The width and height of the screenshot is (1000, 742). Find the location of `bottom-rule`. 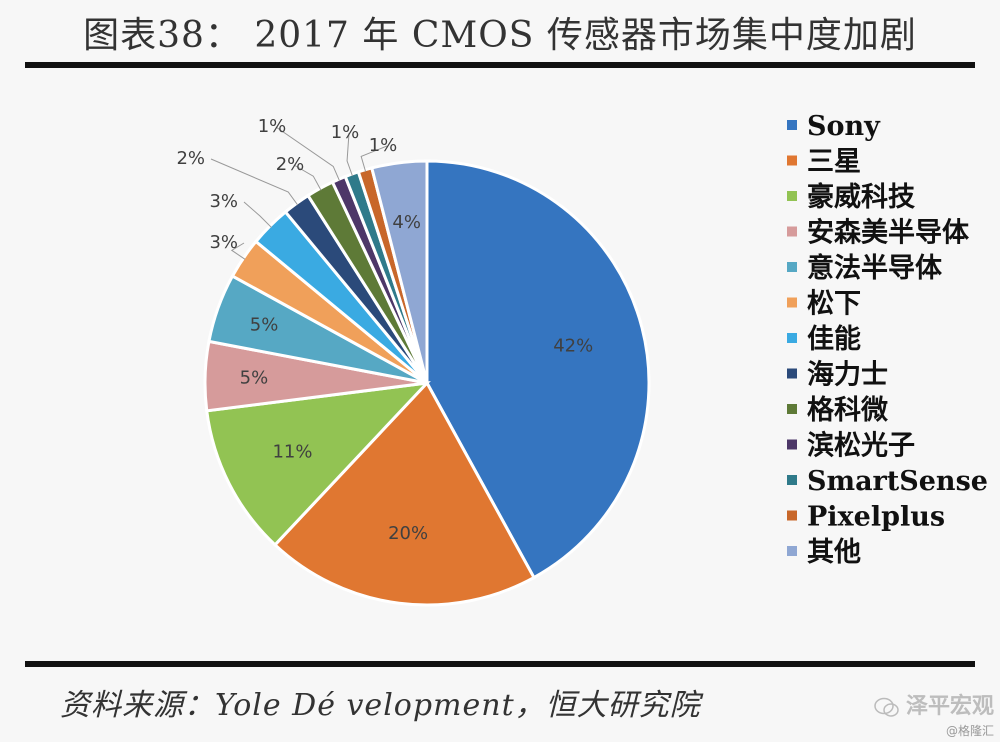

bottom-rule is located at coordinates (500, 664).